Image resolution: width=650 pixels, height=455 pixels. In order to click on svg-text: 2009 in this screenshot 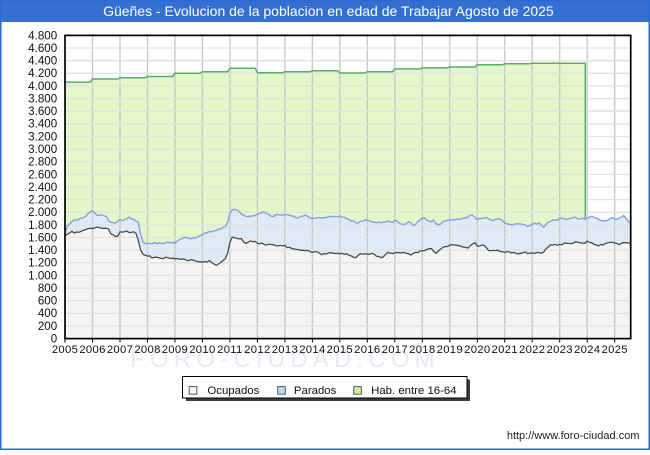, I will do `click(175, 350)`.